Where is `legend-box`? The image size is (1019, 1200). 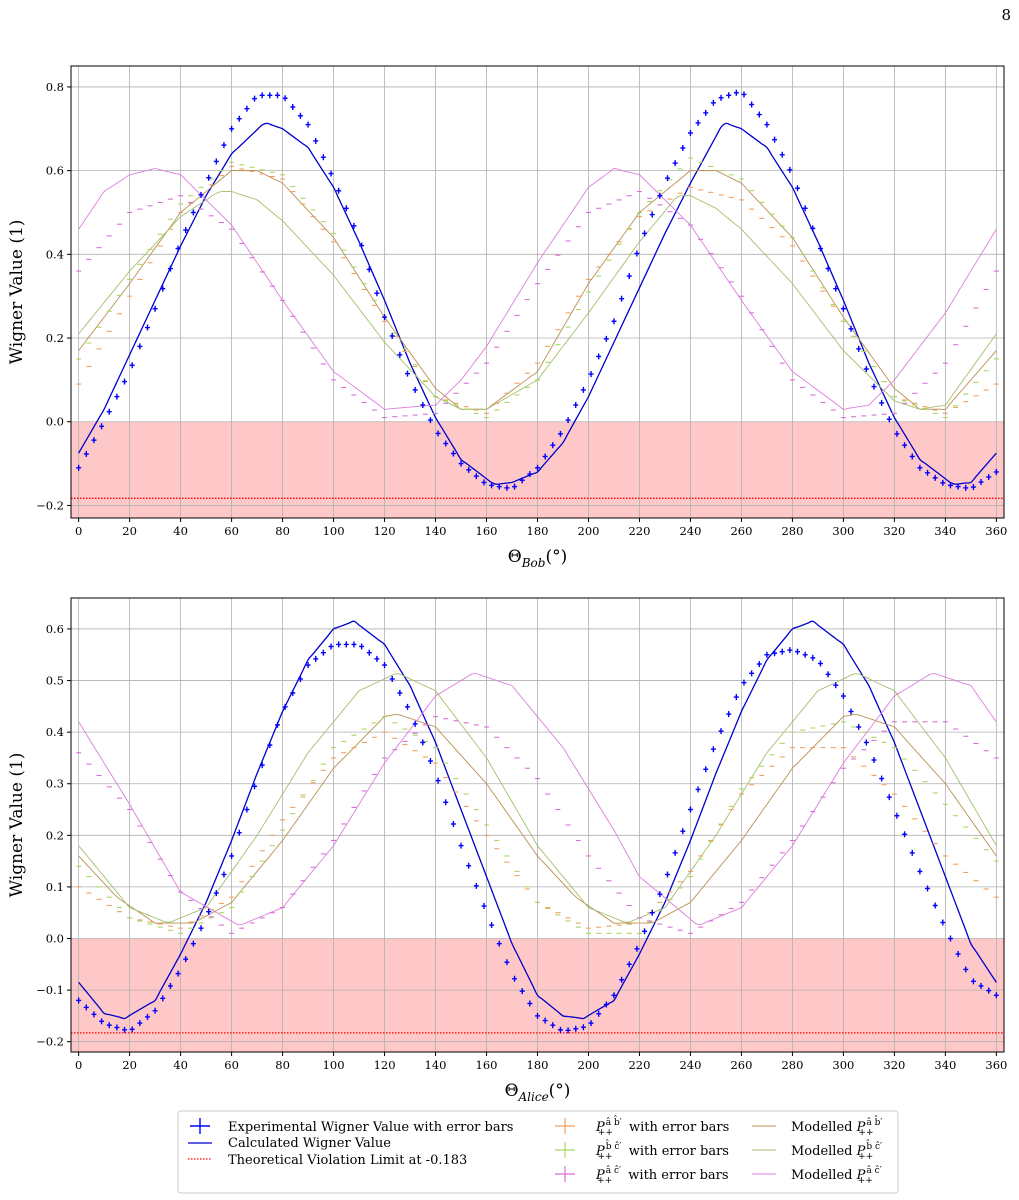 legend-box is located at coordinates (538, 1152).